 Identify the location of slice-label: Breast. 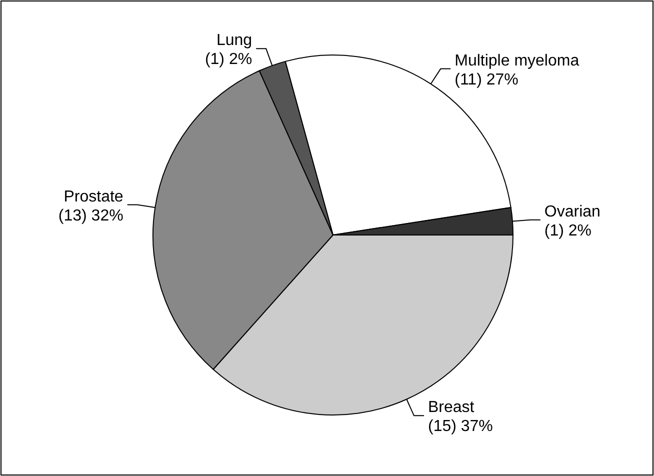
(451, 407).